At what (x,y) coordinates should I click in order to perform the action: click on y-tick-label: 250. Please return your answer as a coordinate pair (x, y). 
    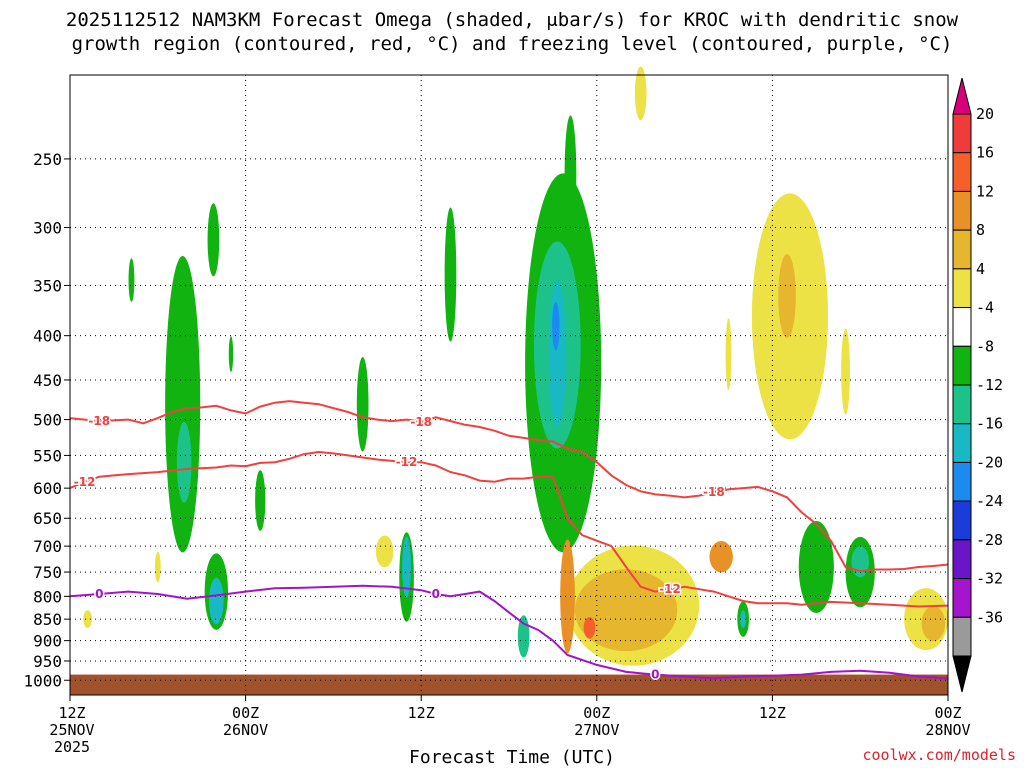
    Looking at the image, I should click on (47, 159).